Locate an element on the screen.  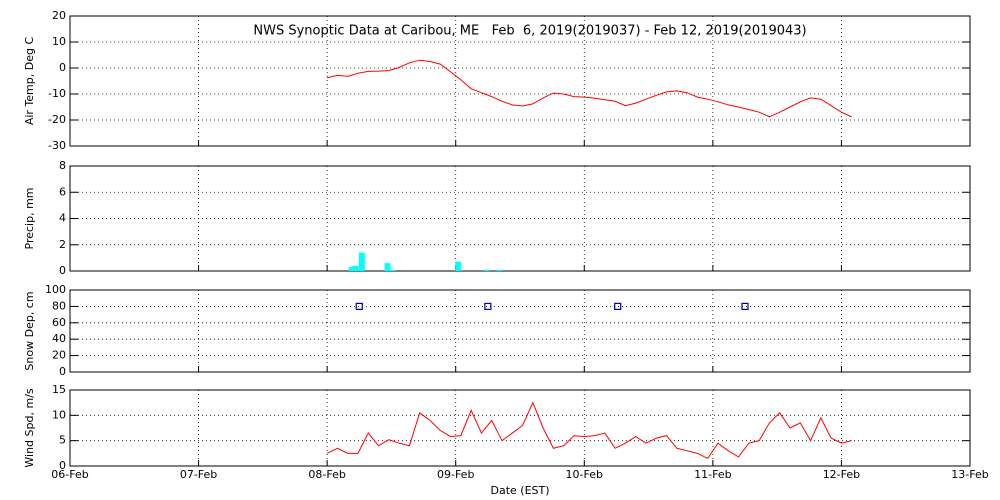
y-tick-label: 40 is located at coordinates (59, 338).